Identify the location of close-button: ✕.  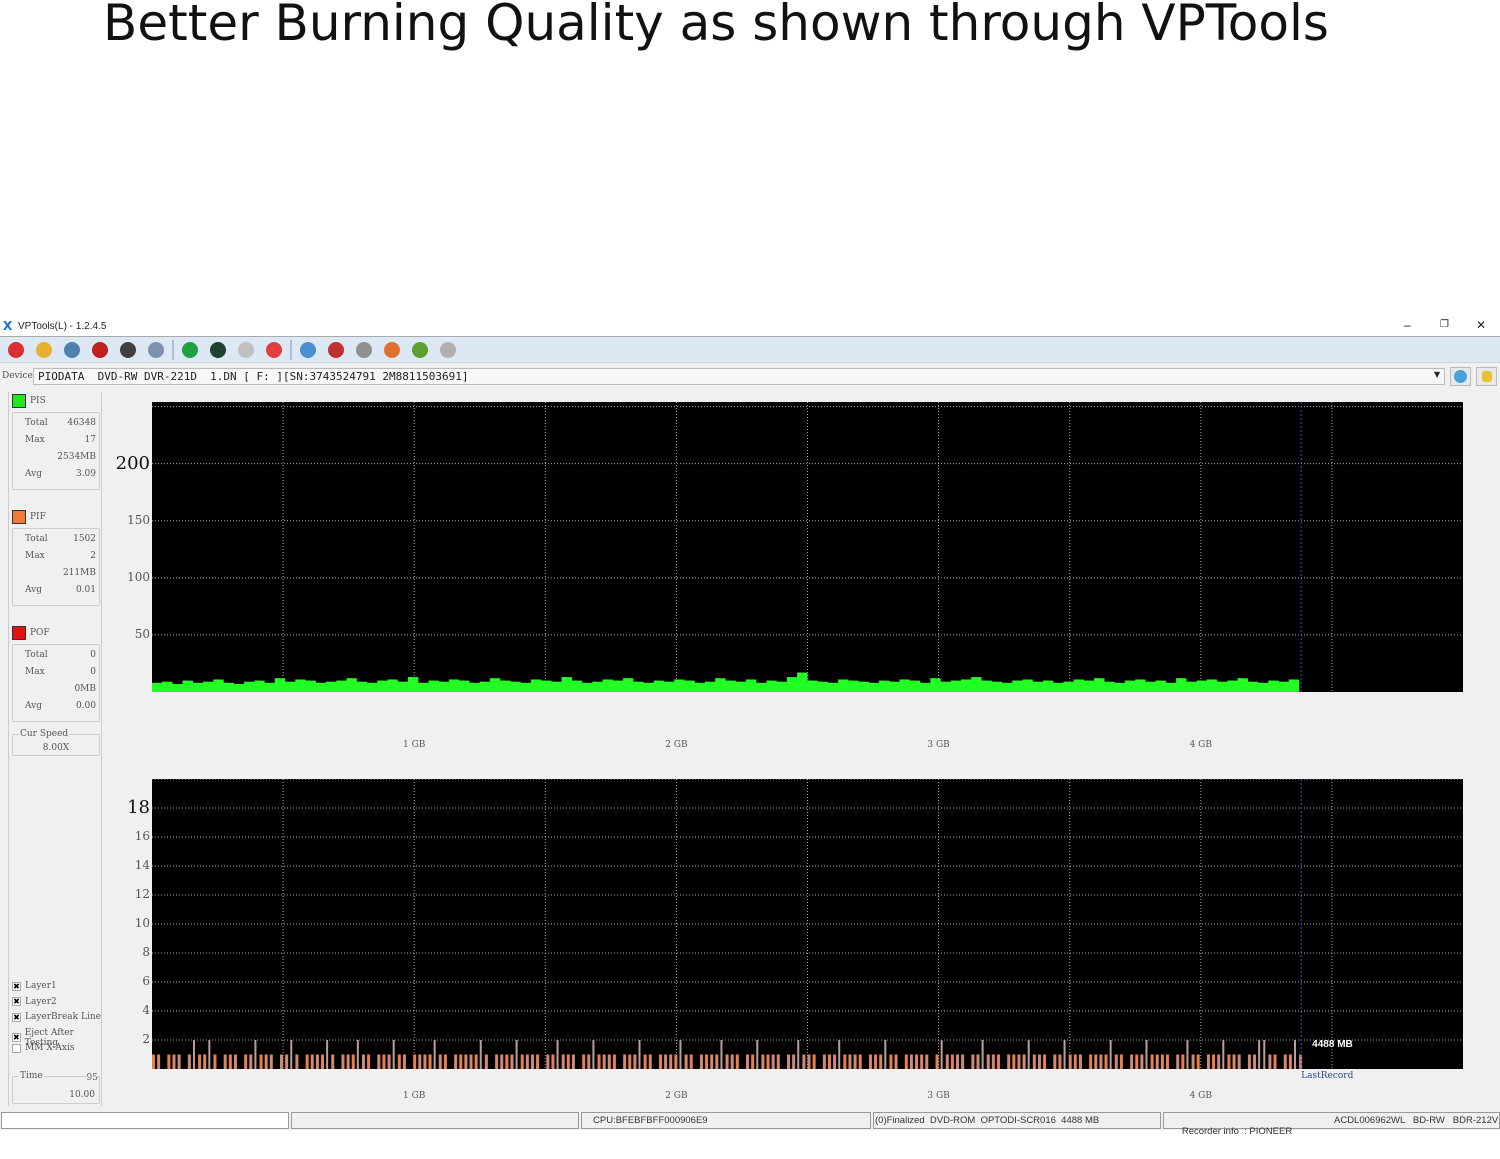
(1481, 325).